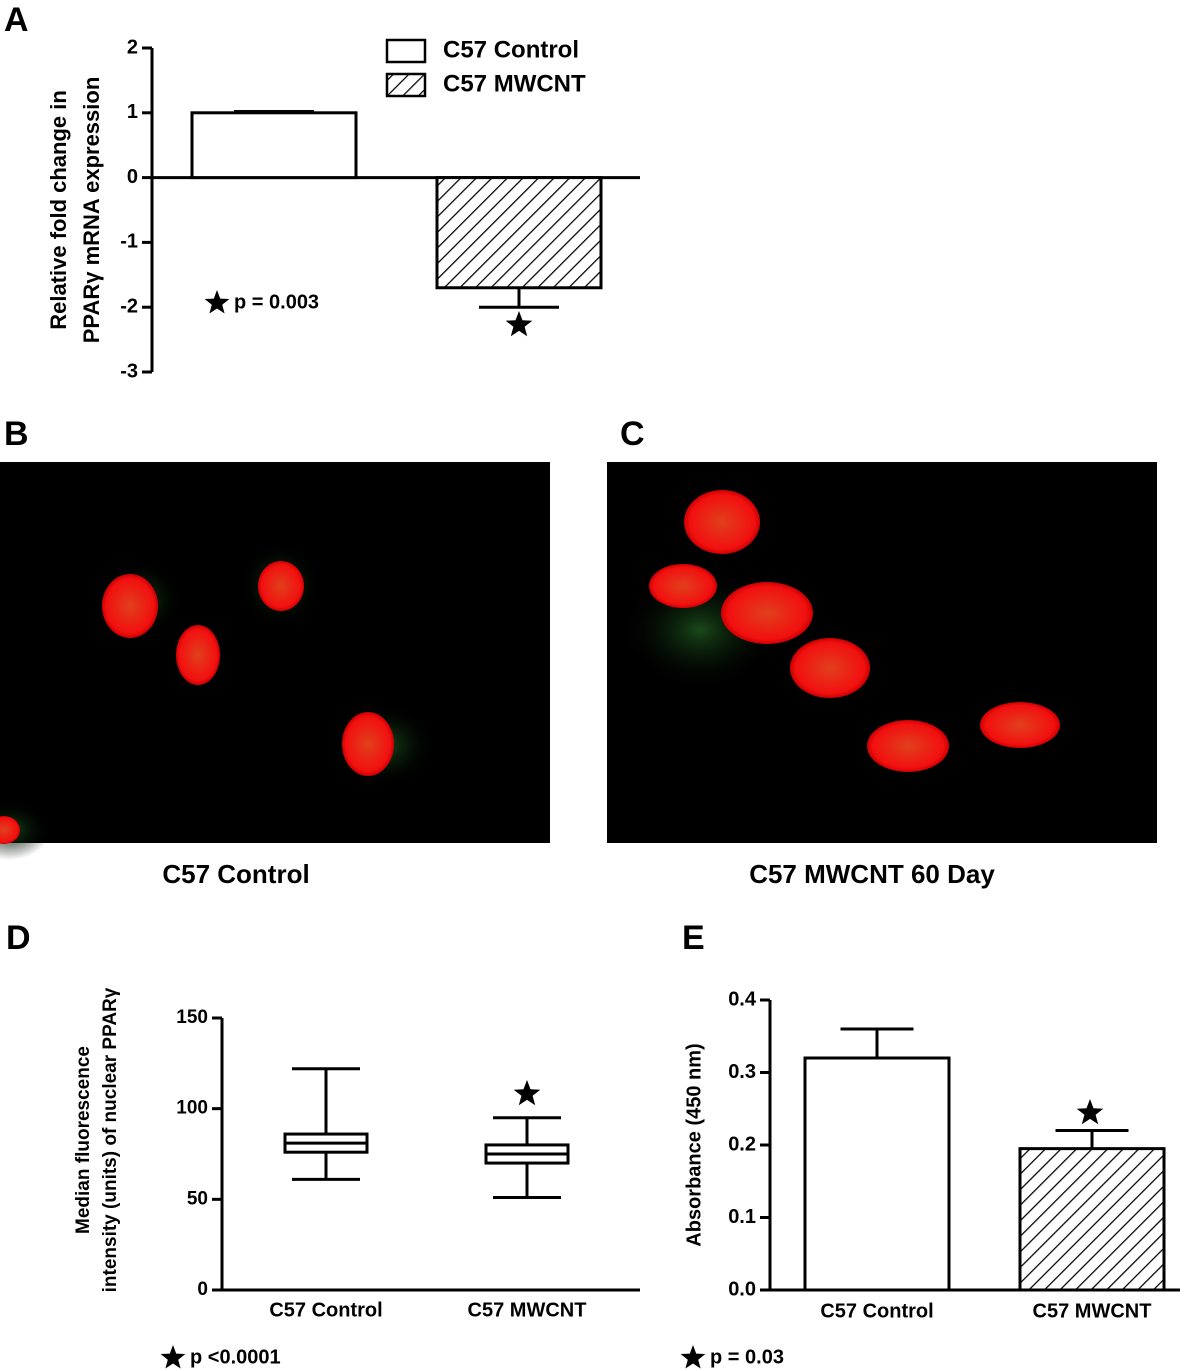 Image resolution: width=1200 pixels, height=1371 pixels. I want to click on annotation: p <0.0001, so click(235, 1357).